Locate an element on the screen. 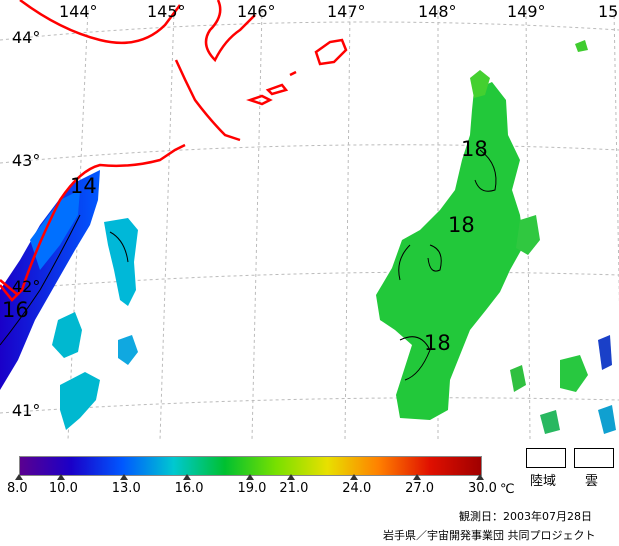  lat-label-42: 42° is located at coordinates (26, 286).